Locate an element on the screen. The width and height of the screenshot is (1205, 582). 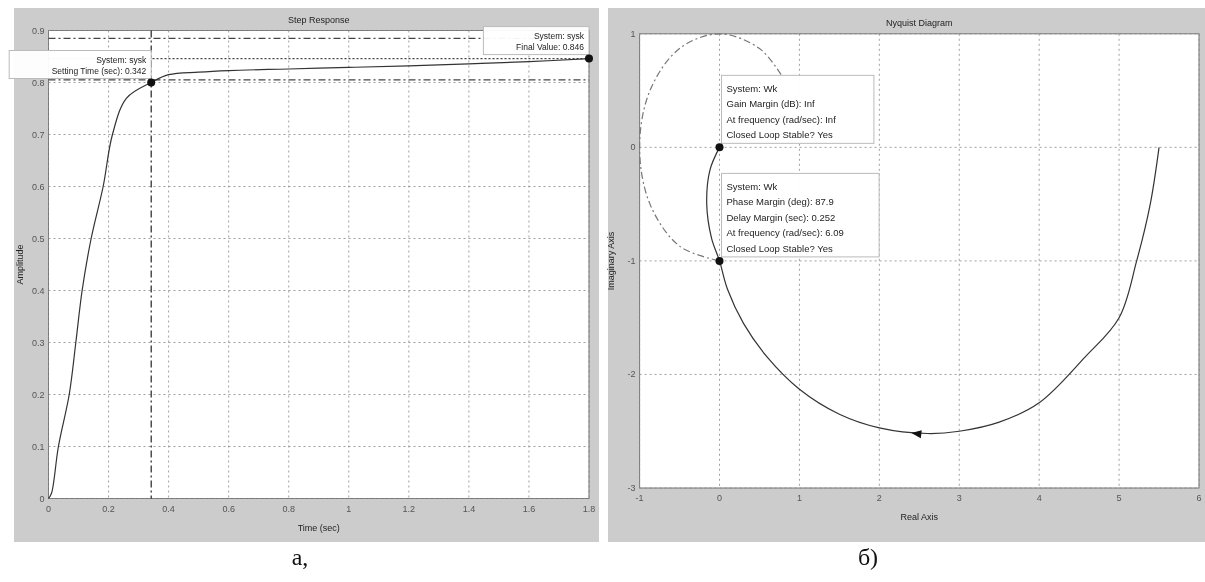
x-axis-title: Real Axis is located at coordinates (919, 517).